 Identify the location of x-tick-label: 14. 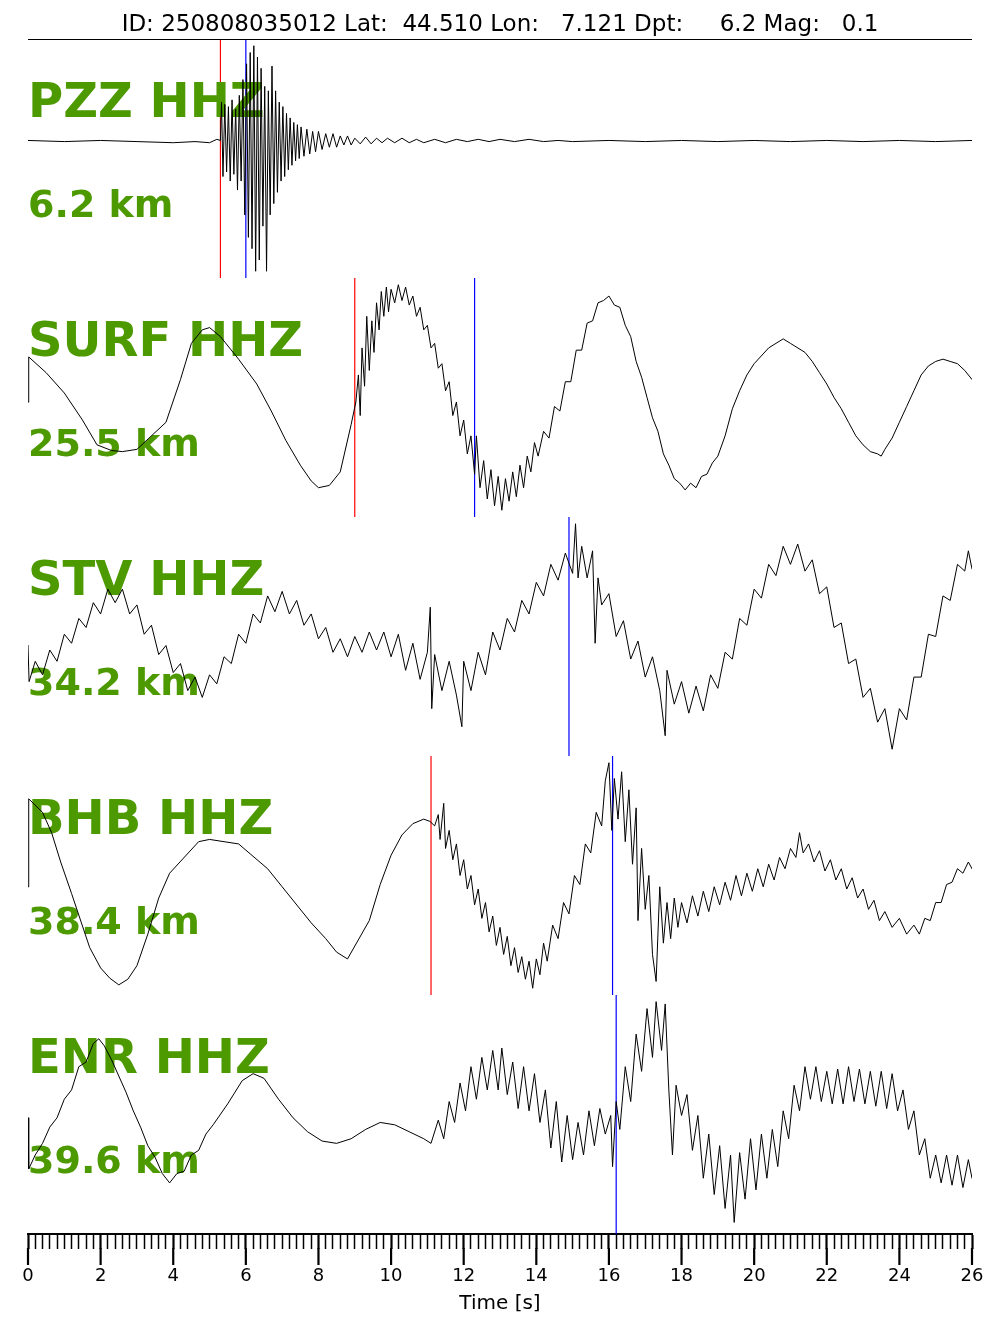
(536, 1275).